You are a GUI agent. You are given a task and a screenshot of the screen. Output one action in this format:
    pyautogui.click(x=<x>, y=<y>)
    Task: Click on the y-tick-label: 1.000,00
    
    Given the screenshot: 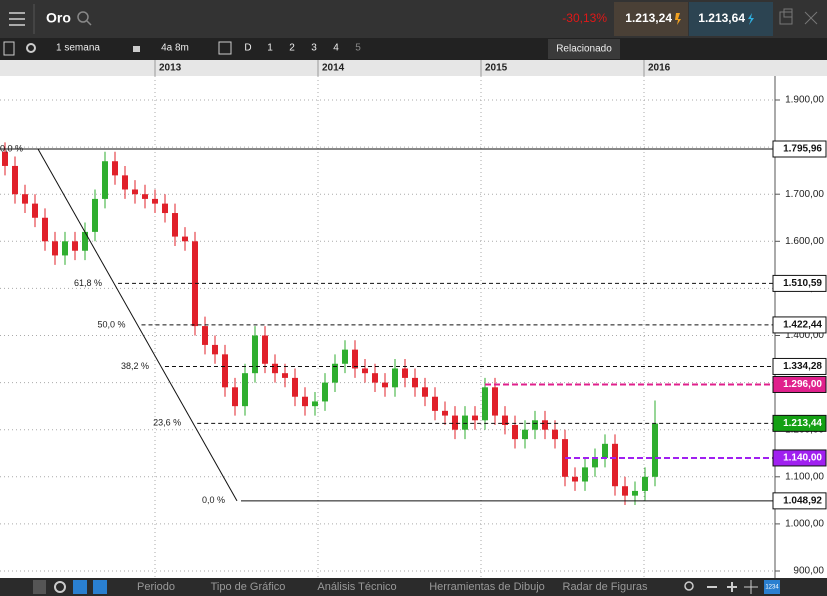 What is the action you would take?
    pyautogui.click(x=804, y=524)
    